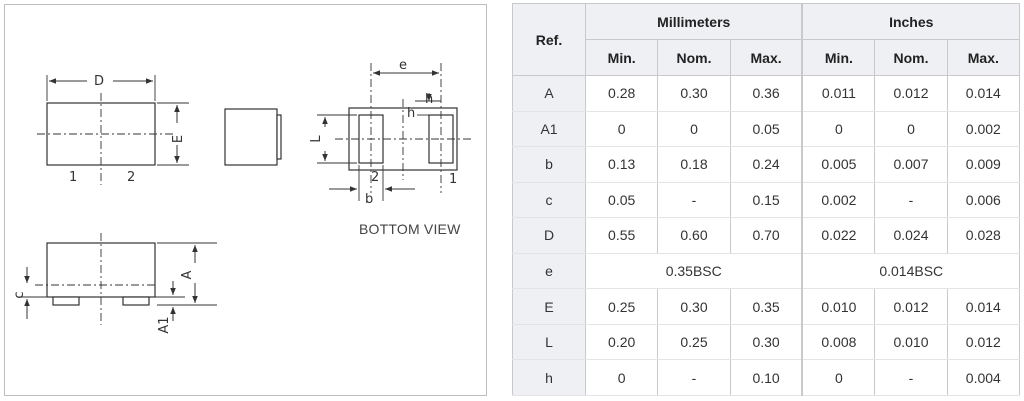 The image size is (1024, 401). I want to click on in-nom-header: Nom., so click(911, 57).